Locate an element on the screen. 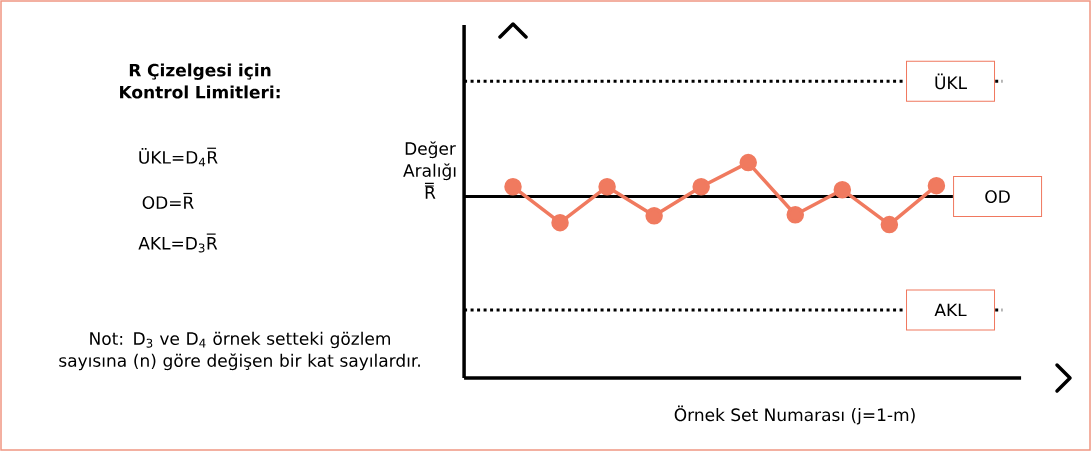 This screenshot has height=451, width=1091. text: Not: D$_{3}$ ve D$_{4}$ örnek setteki gözlem sayısına (n) göre değişen bir kat sayılardır. is located at coordinates (239, 351).